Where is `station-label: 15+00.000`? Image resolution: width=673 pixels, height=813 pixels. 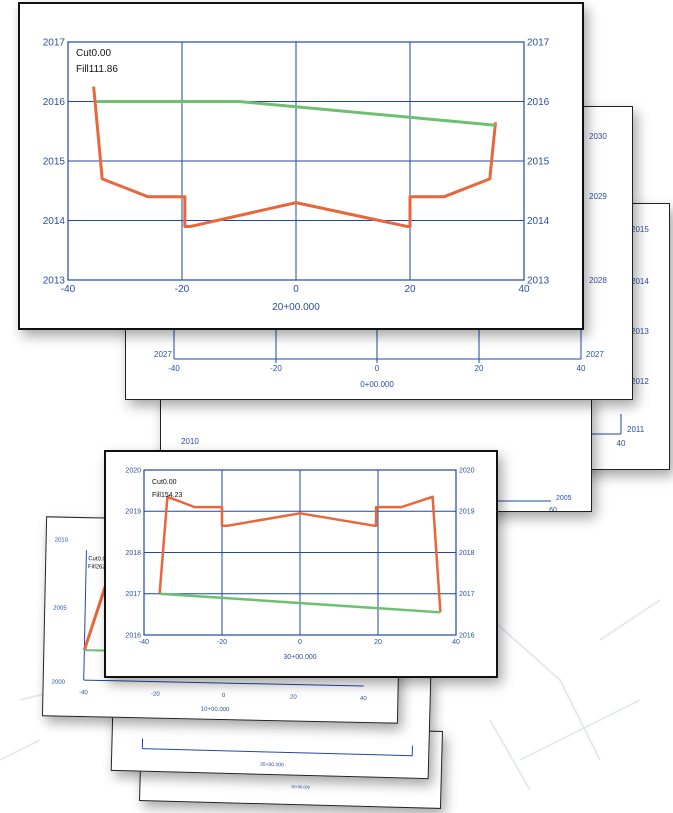
station-label: 15+00.000 is located at coordinates (301, 787).